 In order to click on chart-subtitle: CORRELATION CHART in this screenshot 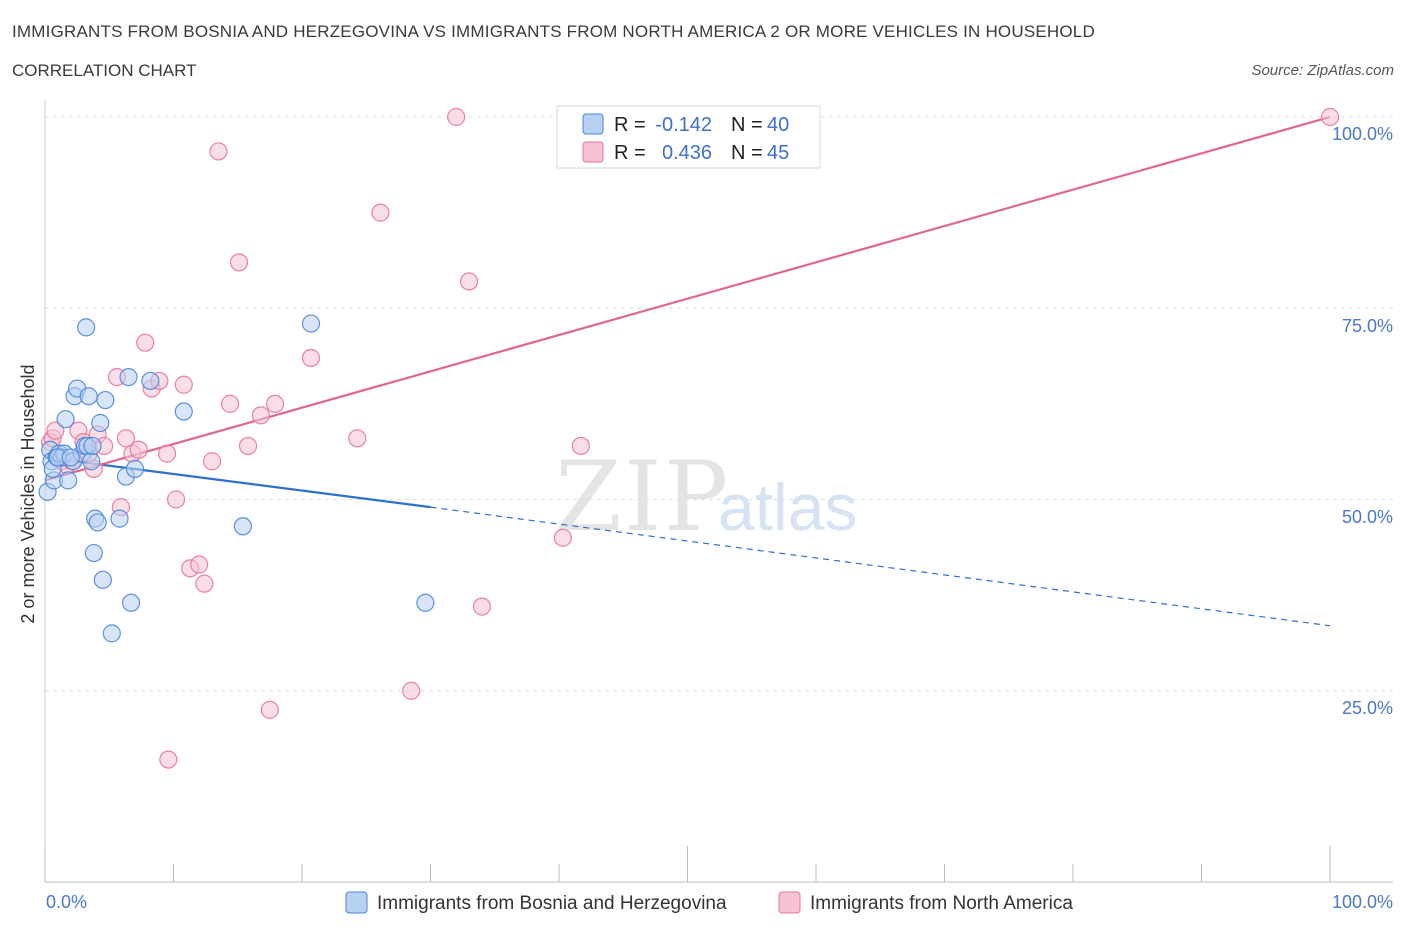, I will do `click(104, 70)`.